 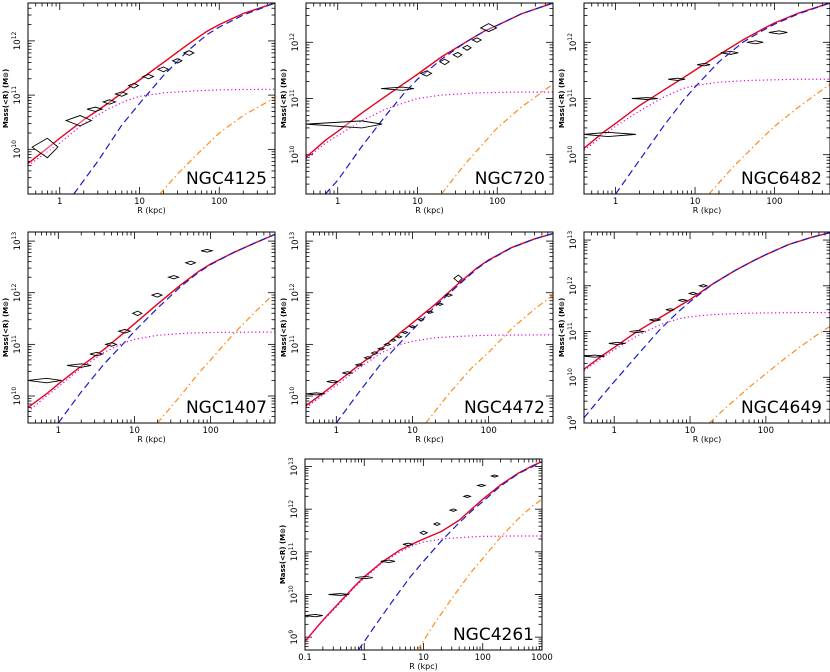 I want to click on x-tick-label: 1000, so click(x=542, y=658).